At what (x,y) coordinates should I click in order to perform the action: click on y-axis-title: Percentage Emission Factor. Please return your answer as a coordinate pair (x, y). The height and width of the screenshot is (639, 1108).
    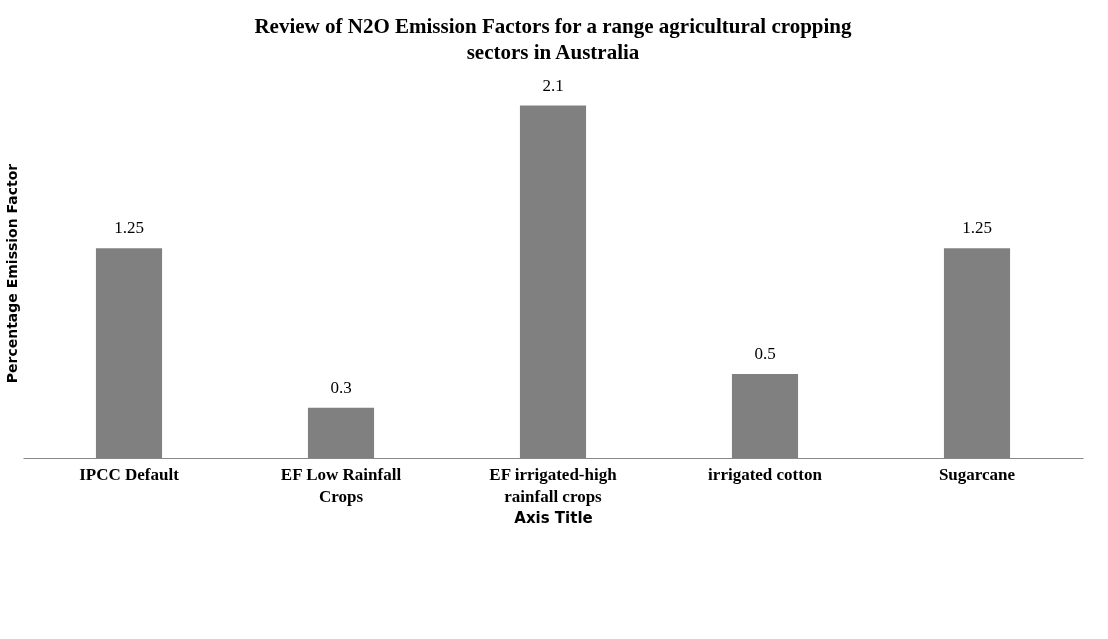
    Looking at the image, I should click on (11, 273).